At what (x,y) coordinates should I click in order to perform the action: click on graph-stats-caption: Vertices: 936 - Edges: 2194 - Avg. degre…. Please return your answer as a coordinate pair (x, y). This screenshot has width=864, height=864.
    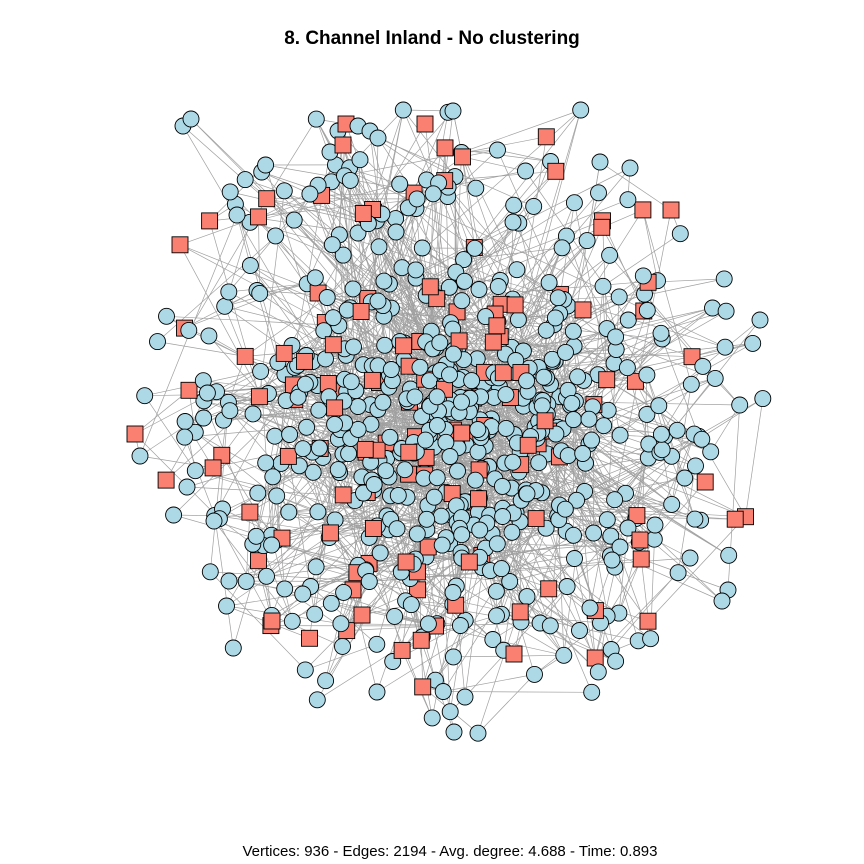
    Looking at the image, I should click on (450, 851).